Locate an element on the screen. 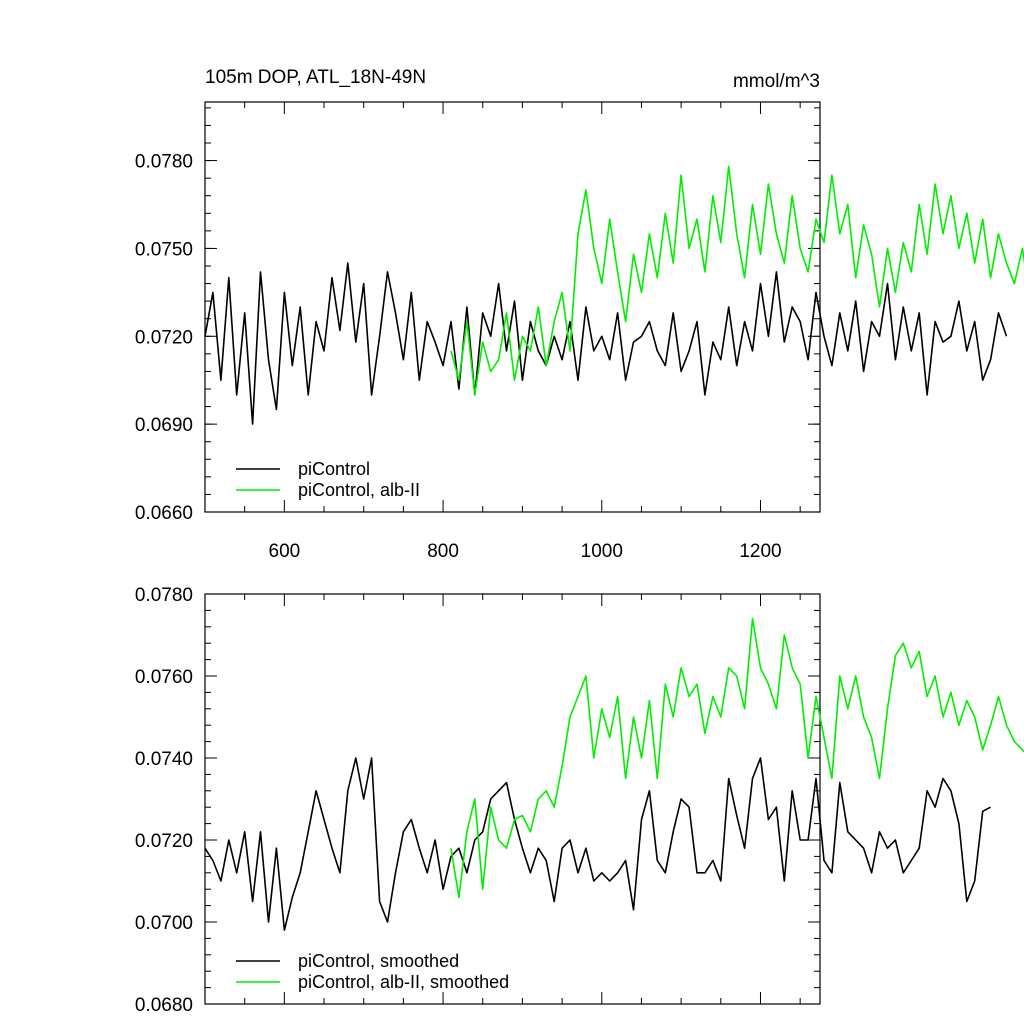 This screenshot has height=1024, width=1024. y-tick-label: 0.0740 is located at coordinates (164, 759).